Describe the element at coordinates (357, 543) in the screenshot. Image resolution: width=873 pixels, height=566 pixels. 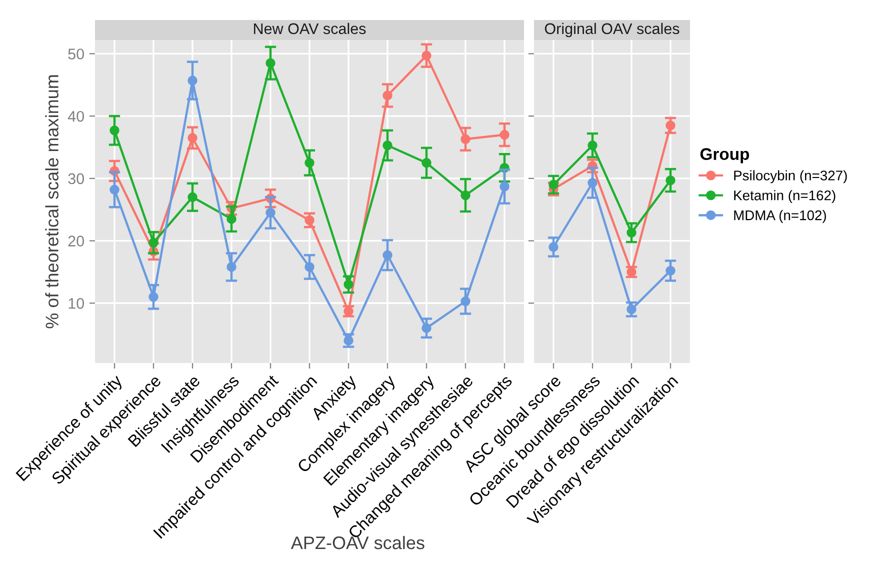
I see `x-axis-title: APZ-OAV scales` at that location.